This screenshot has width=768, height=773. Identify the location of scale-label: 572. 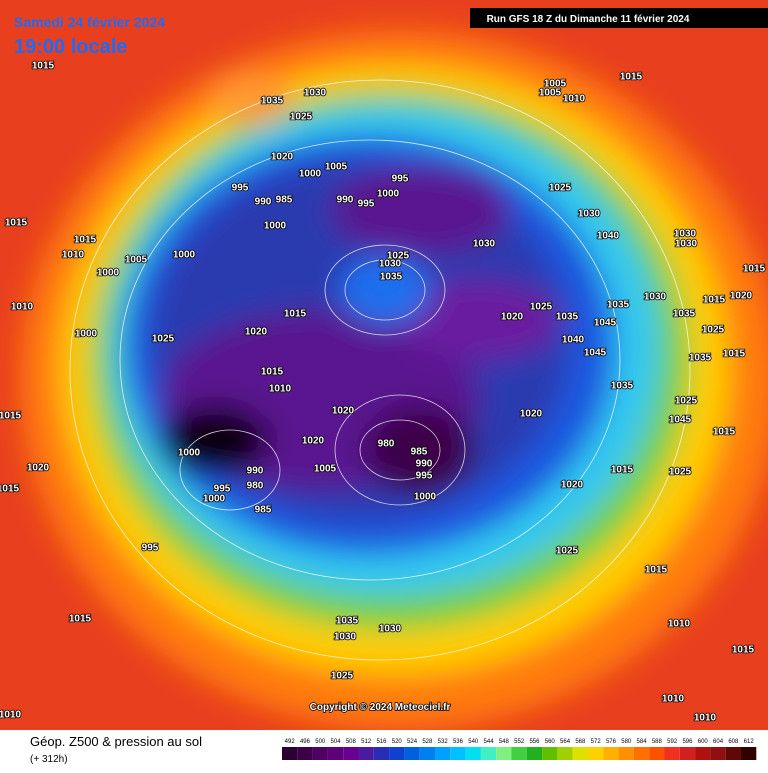
(596, 742).